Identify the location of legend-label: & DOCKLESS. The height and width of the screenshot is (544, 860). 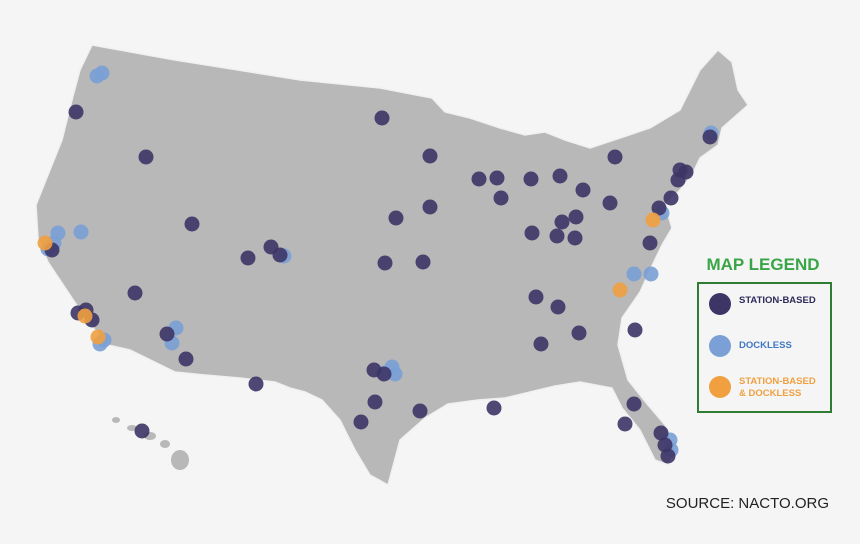
(770, 393).